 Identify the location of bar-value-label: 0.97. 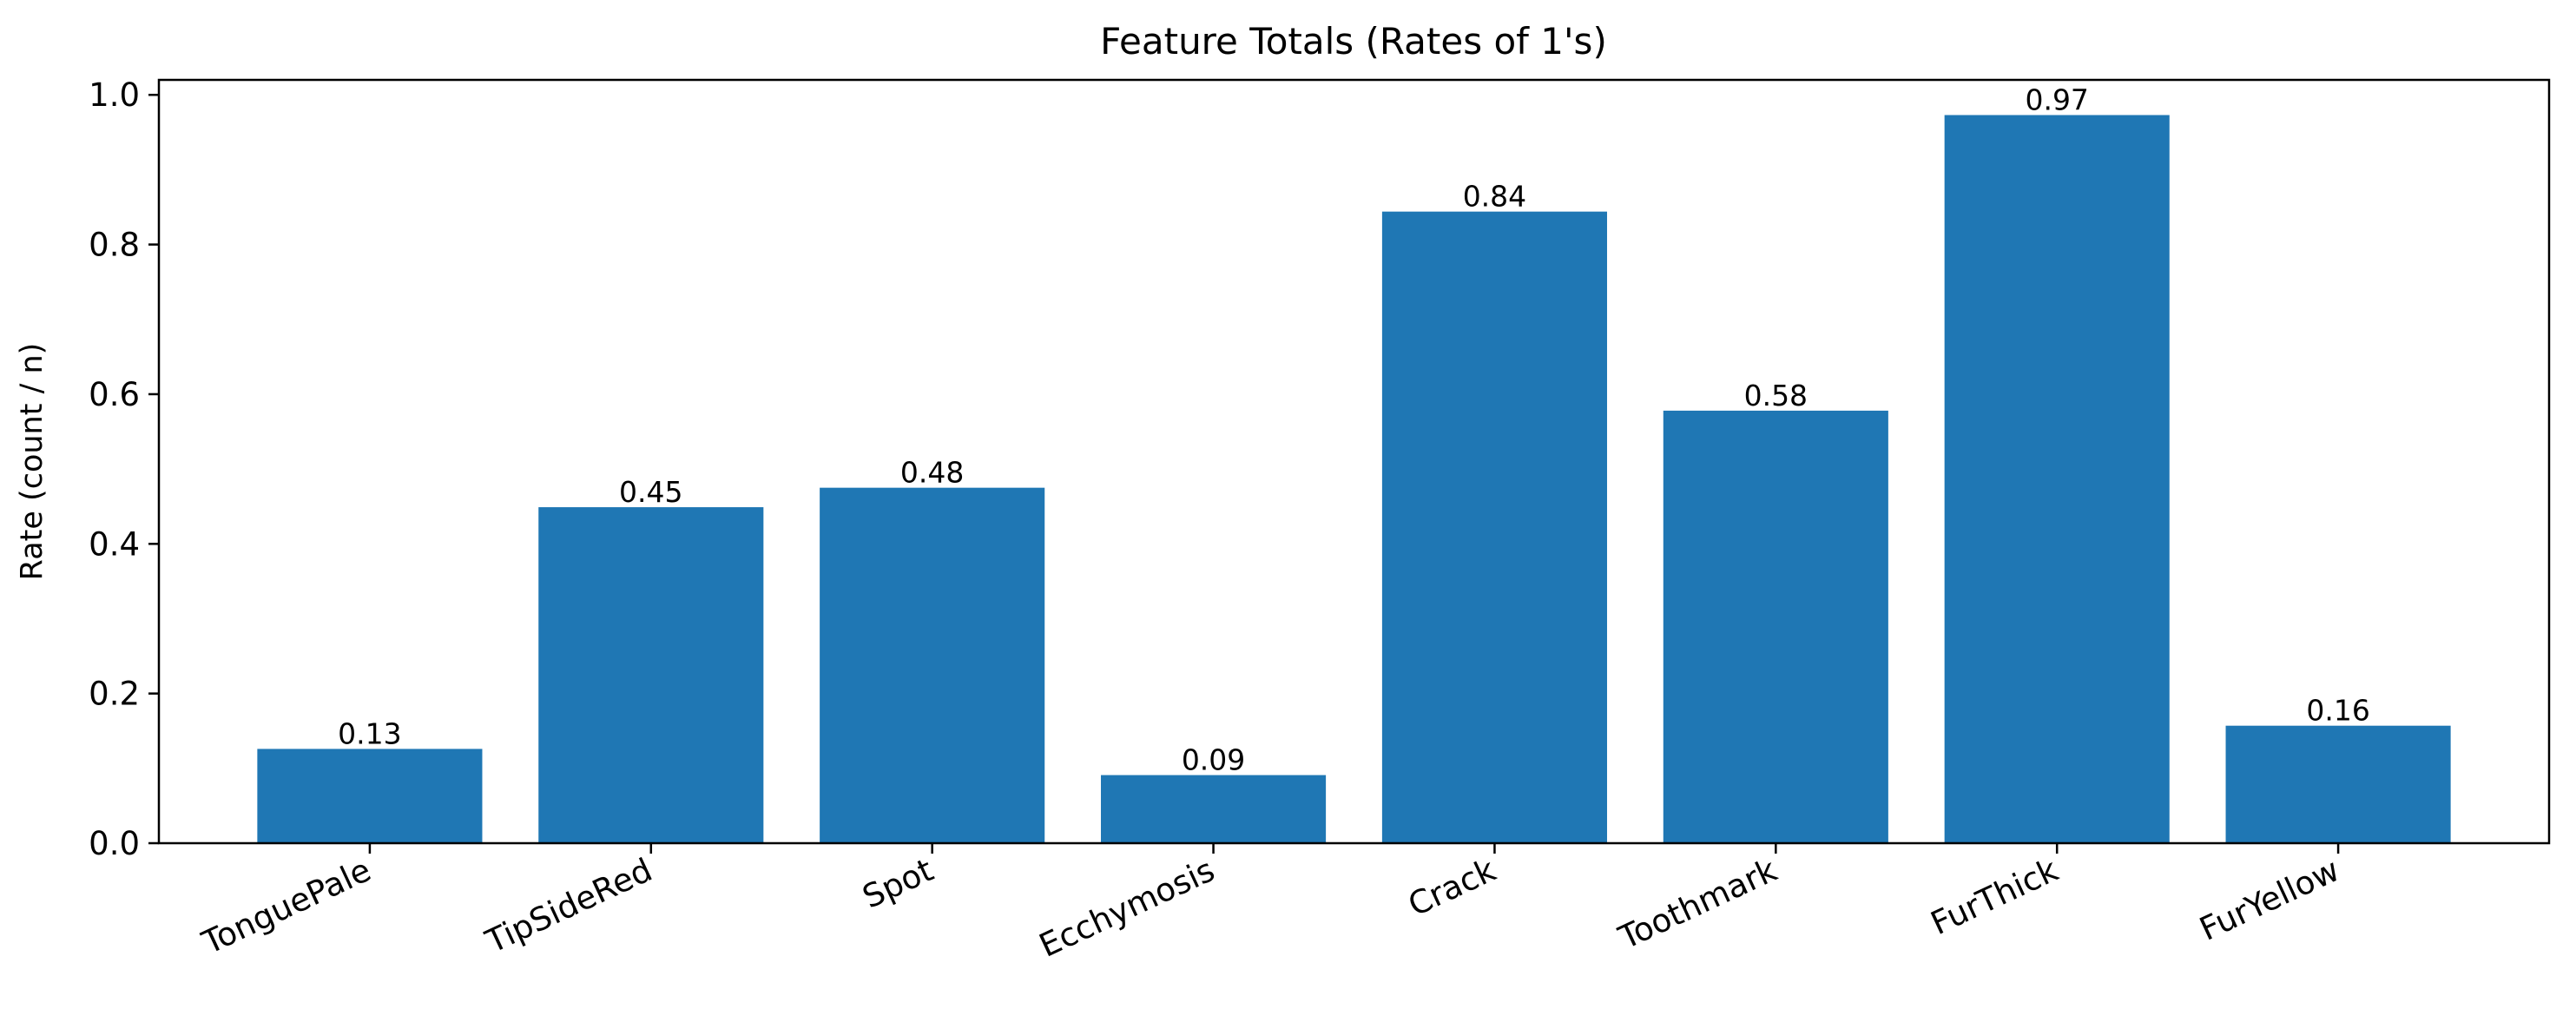
(2056, 100).